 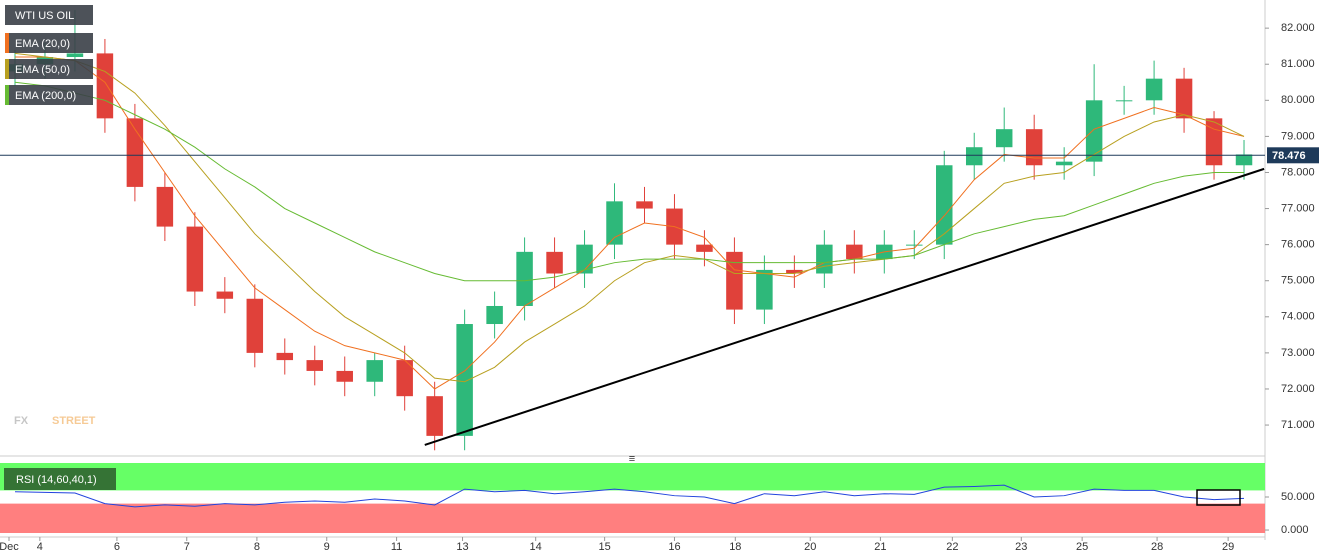 What do you see at coordinates (40, 547) in the screenshot?
I see `x-tick-label: 4` at bounding box center [40, 547].